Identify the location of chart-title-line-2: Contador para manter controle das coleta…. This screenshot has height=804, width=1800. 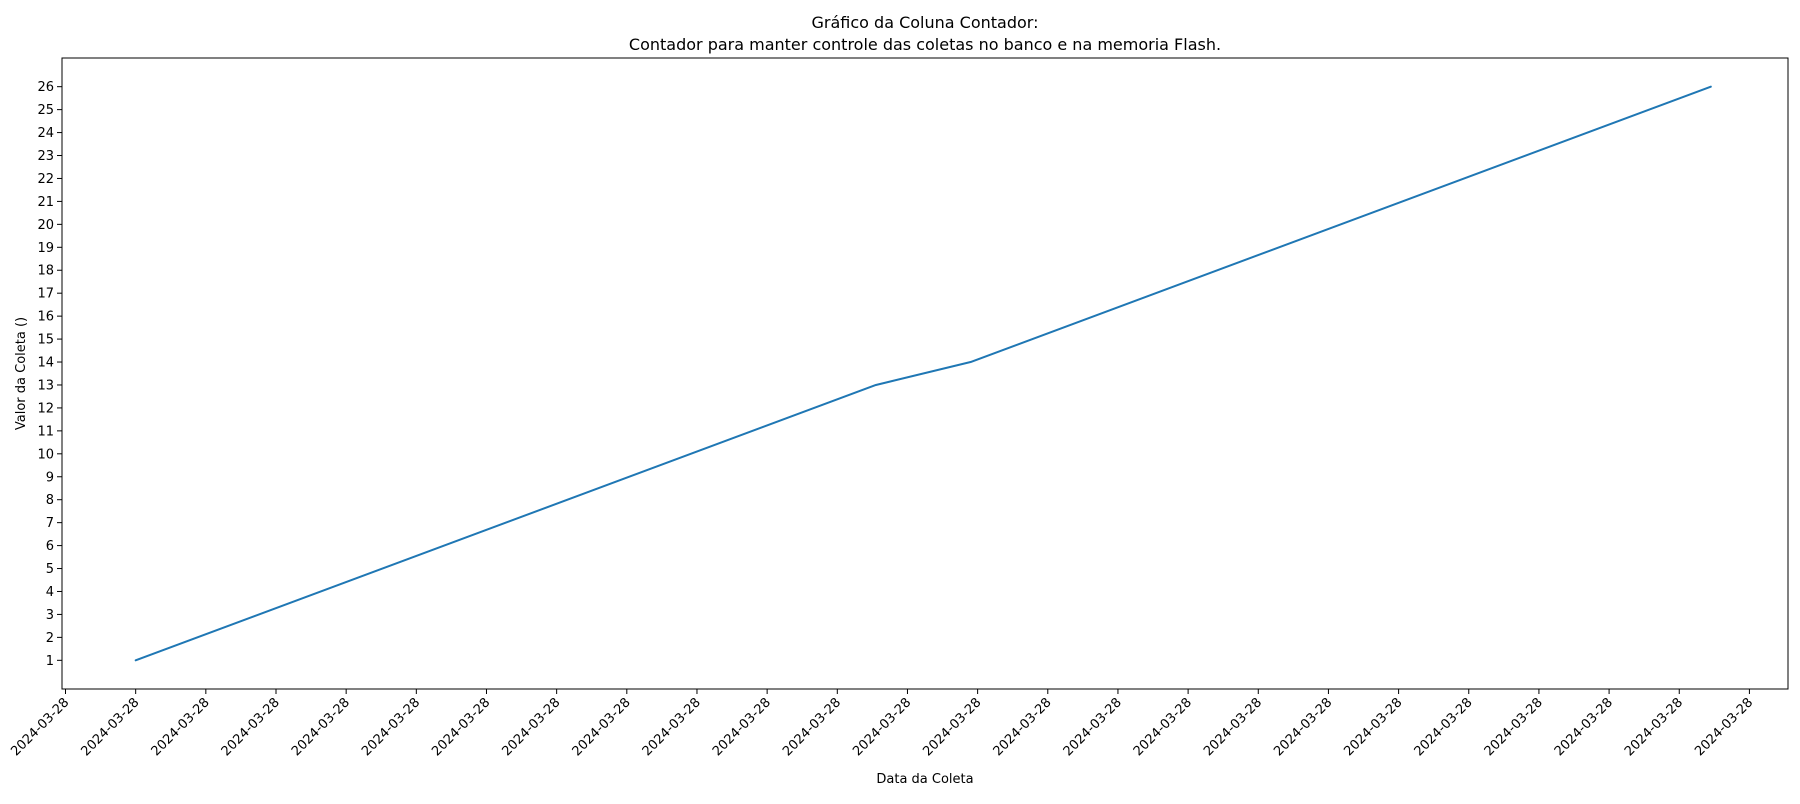
(925, 44).